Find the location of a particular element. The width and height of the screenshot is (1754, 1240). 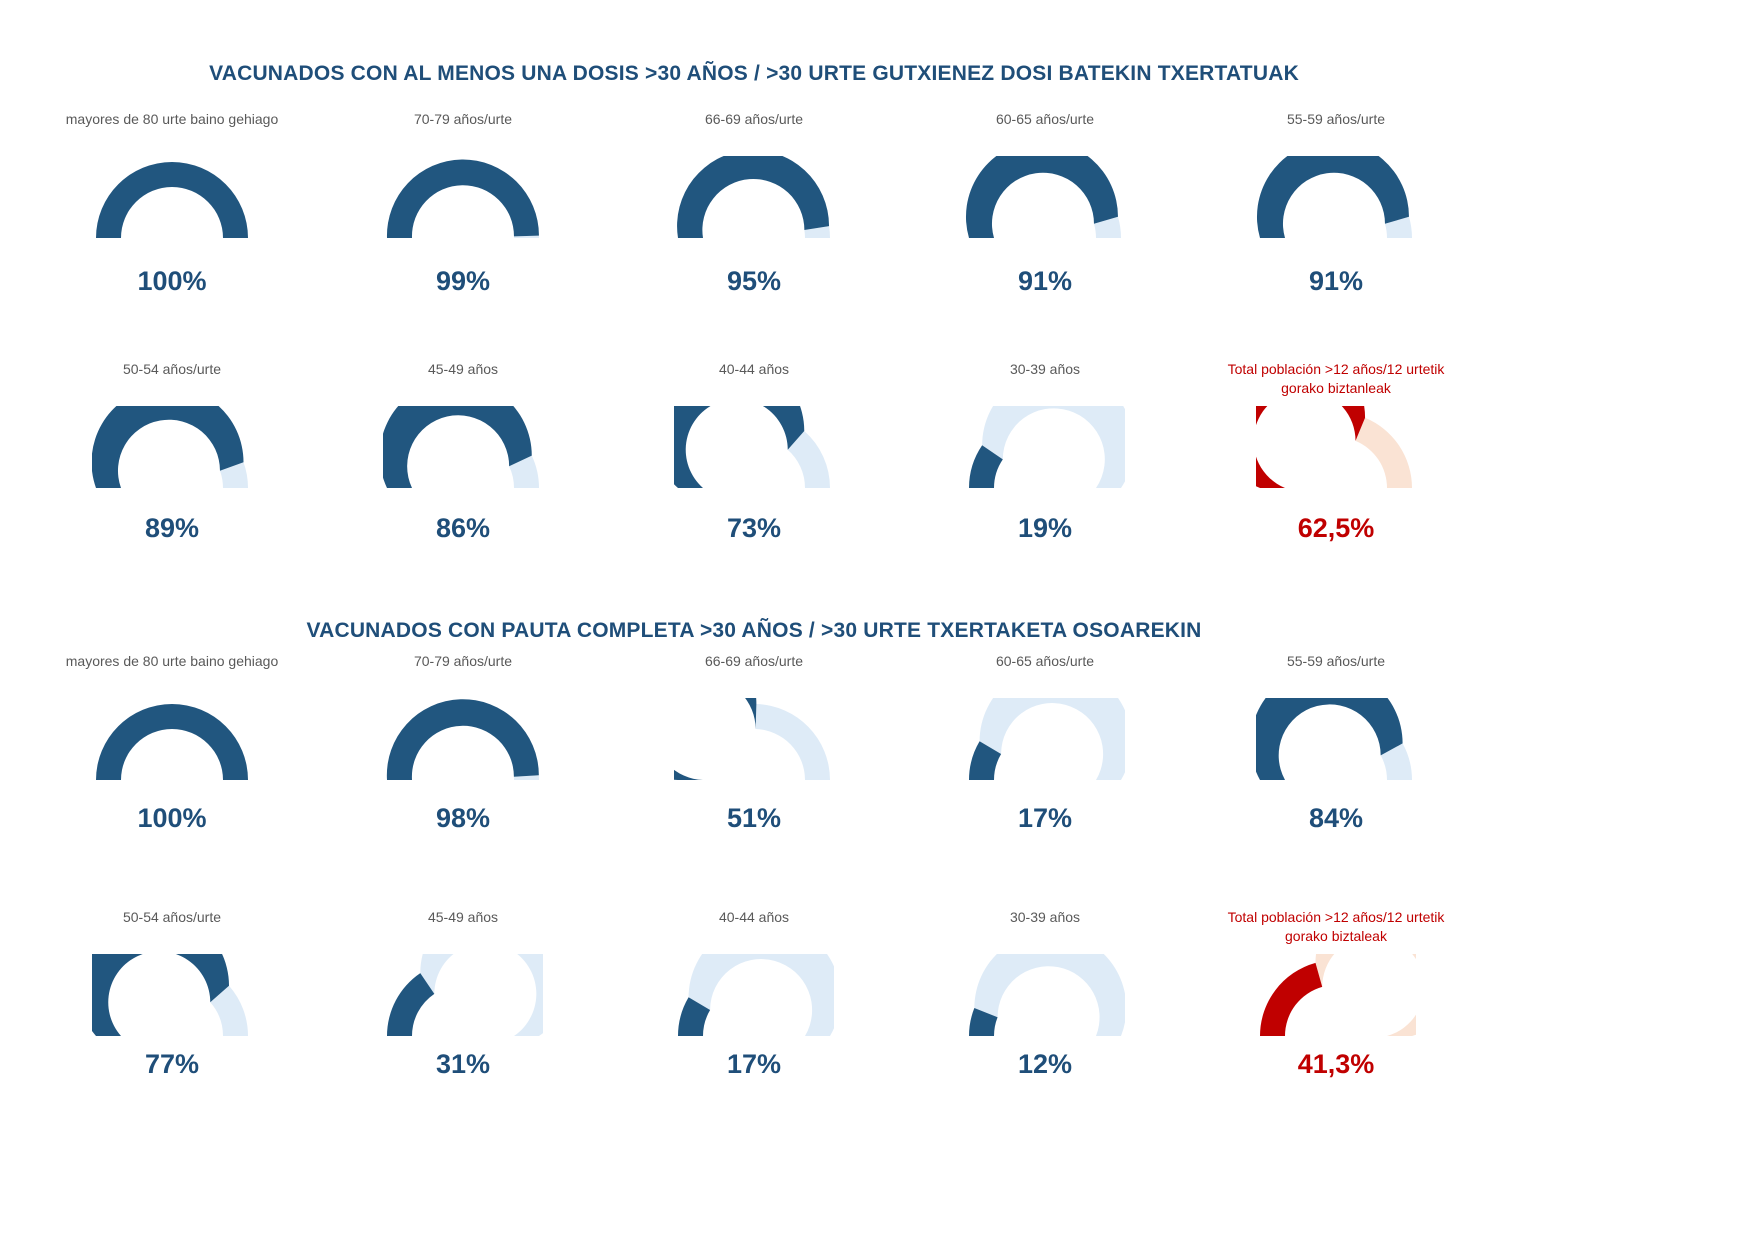

gauge-tile: 40-44 años 73% is located at coordinates (754, 465).